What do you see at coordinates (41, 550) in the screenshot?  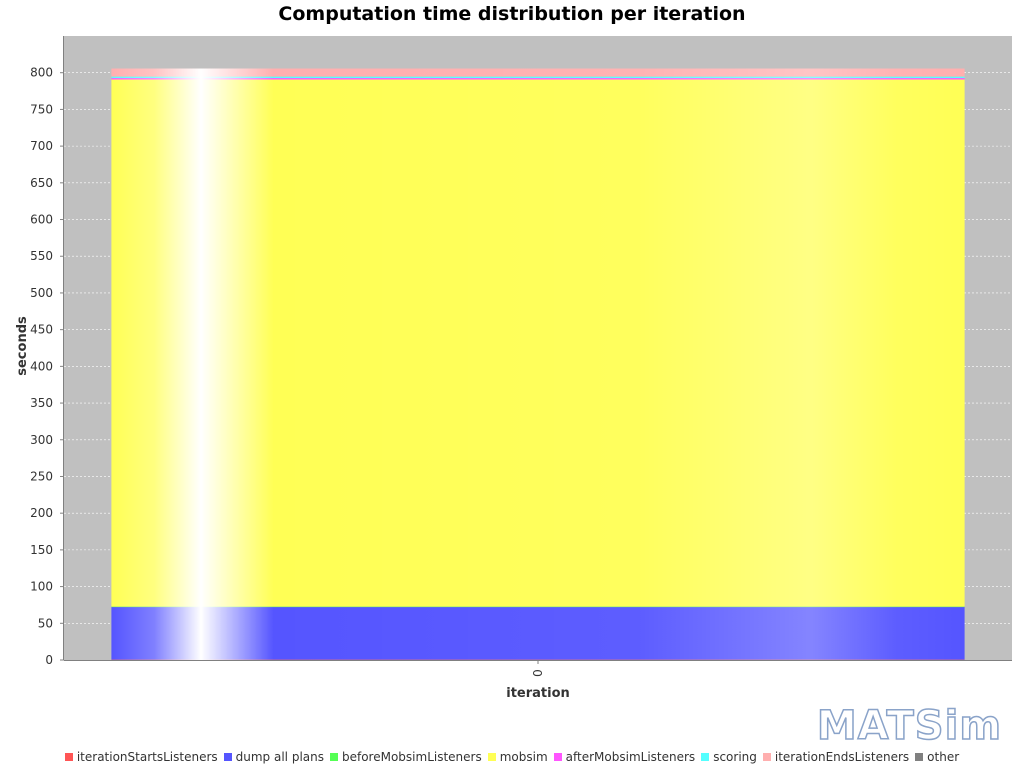 I see `y-tick-label: 150` at bounding box center [41, 550].